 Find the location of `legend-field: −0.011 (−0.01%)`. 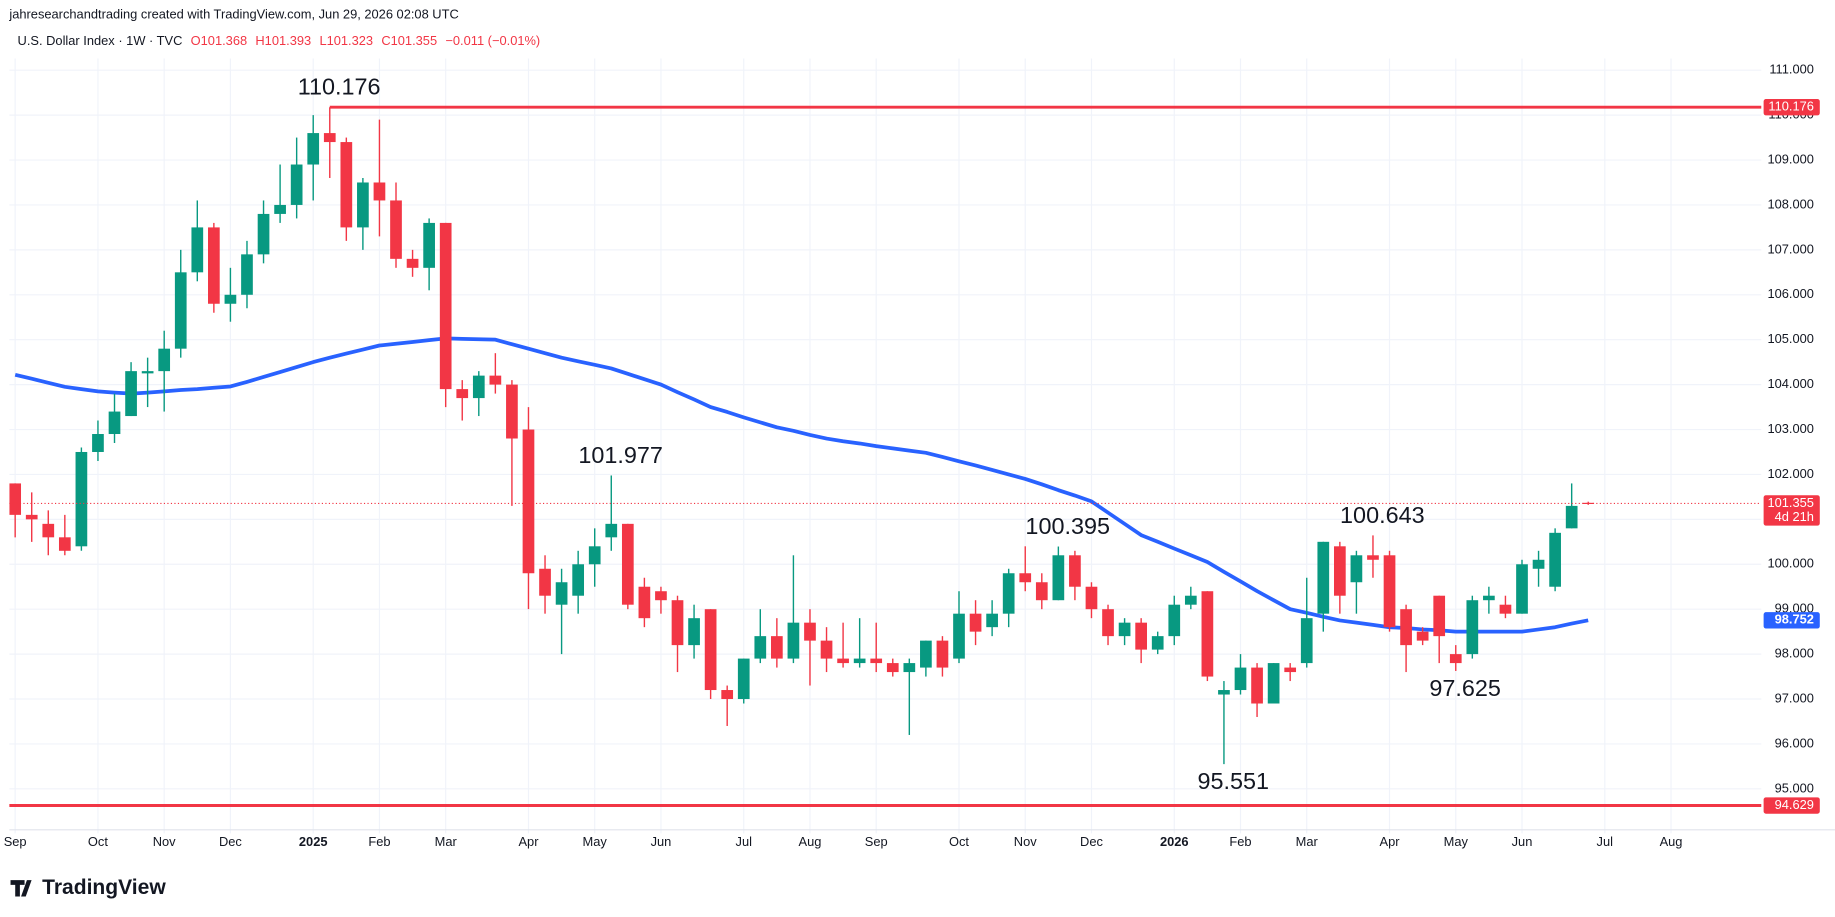

legend-field: −0.011 (−0.01%) is located at coordinates (492, 41).